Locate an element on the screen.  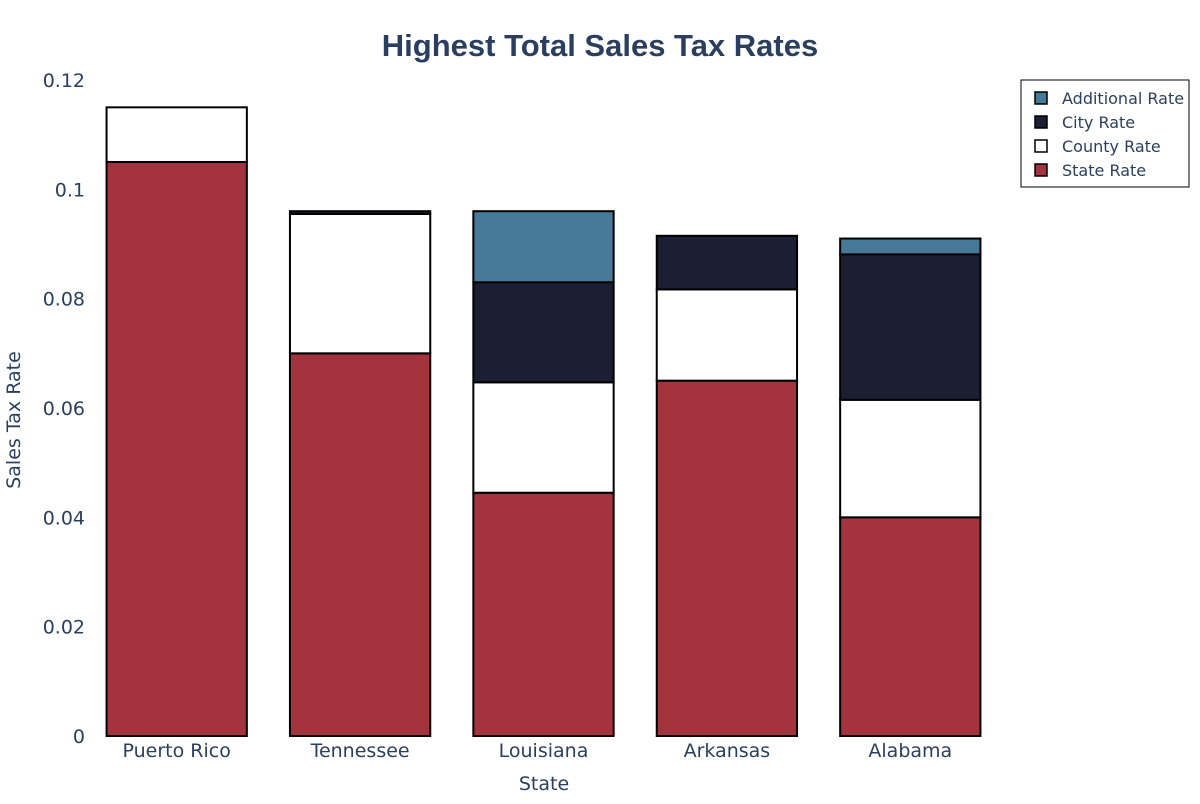
bar-arkansas-county-rate is located at coordinates (727, 335).